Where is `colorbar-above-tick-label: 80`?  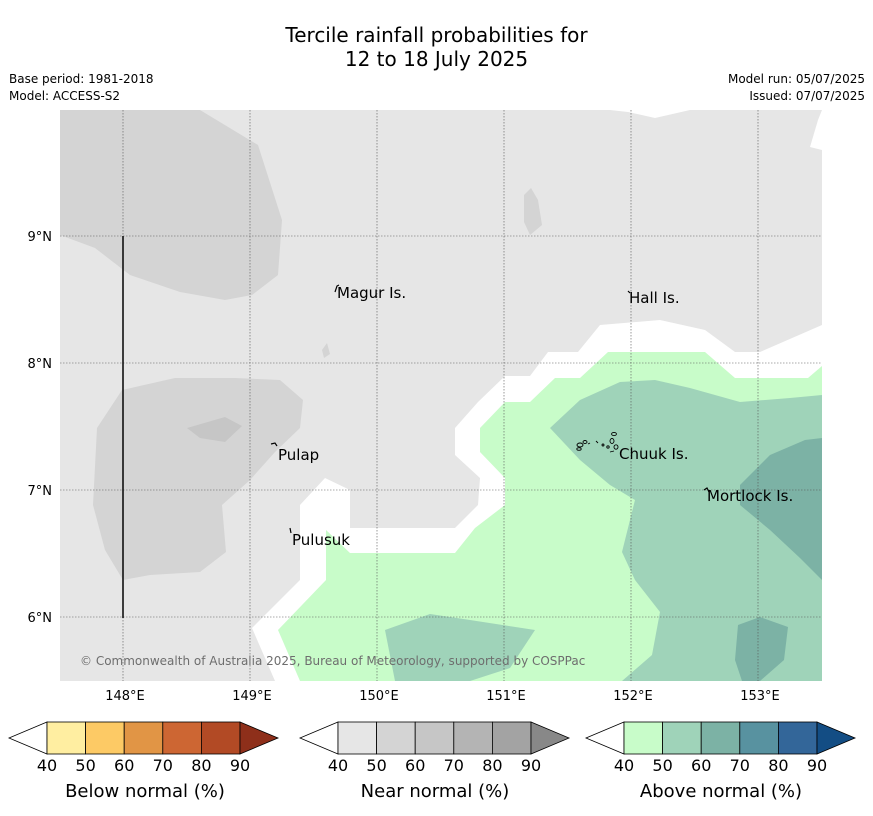 colorbar-above-tick-label: 80 is located at coordinates (778, 765).